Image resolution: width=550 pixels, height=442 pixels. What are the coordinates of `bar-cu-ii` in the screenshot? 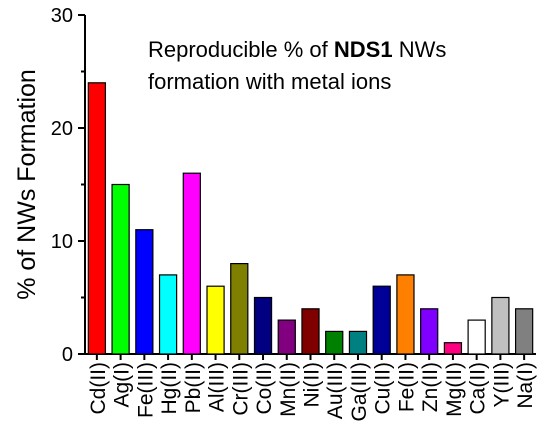 It's located at (381, 320).